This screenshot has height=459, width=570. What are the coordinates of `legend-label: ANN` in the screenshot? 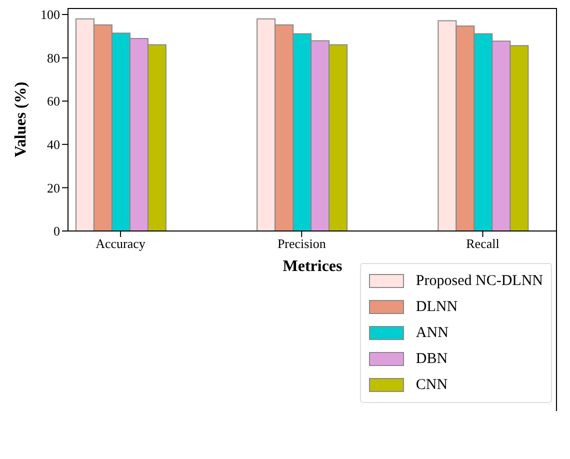 It's located at (432, 333).